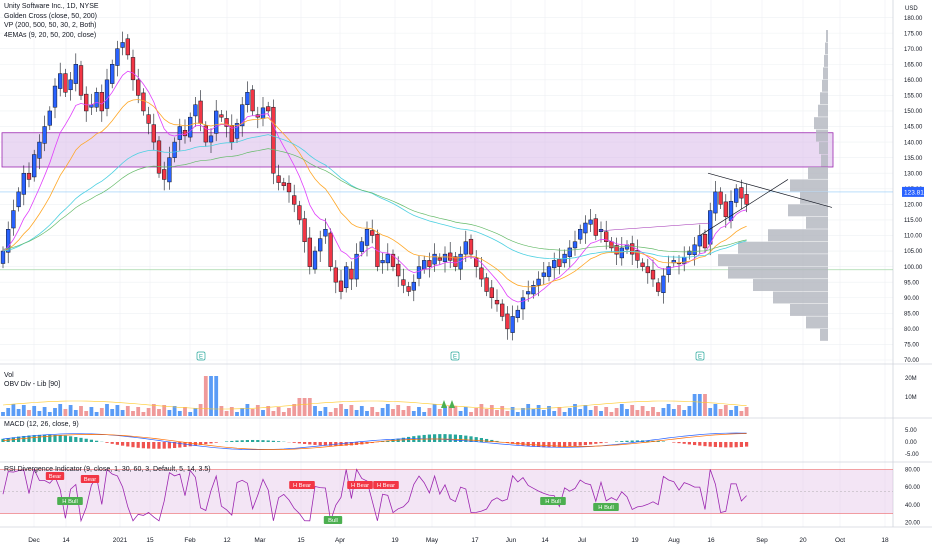 The width and height of the screenshot is (932, 550). Describe the element at coordinates (120, 540) in the screenshot. I see `time-tick-label: 2021` at that location.